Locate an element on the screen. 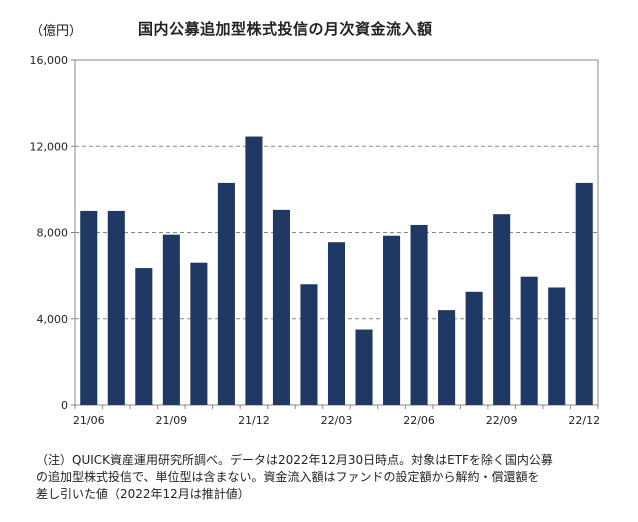  y-axis-unit-label: （億円） is located at coordinates (56, 31).